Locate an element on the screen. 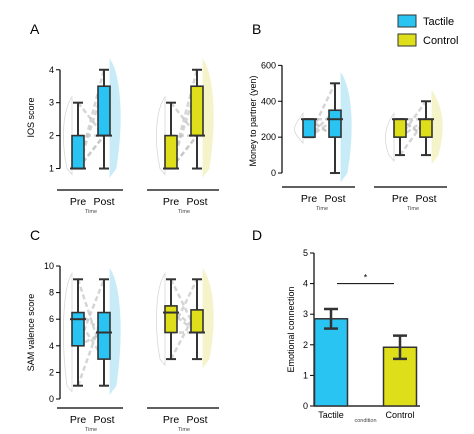 This screenshot has width=474, height=434. panel-c-letter: C is located at coordinates (35, 235).